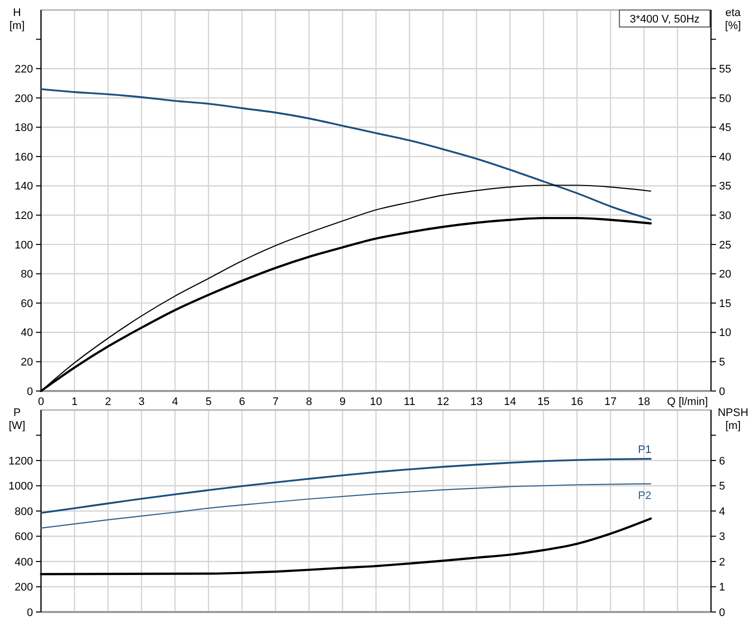 This screenshot has width=755, height=626. What do you see at coordinates (722, 588) in the screenshot?
I see `y2-tick-label: 1` at bounding box center [722, 588].